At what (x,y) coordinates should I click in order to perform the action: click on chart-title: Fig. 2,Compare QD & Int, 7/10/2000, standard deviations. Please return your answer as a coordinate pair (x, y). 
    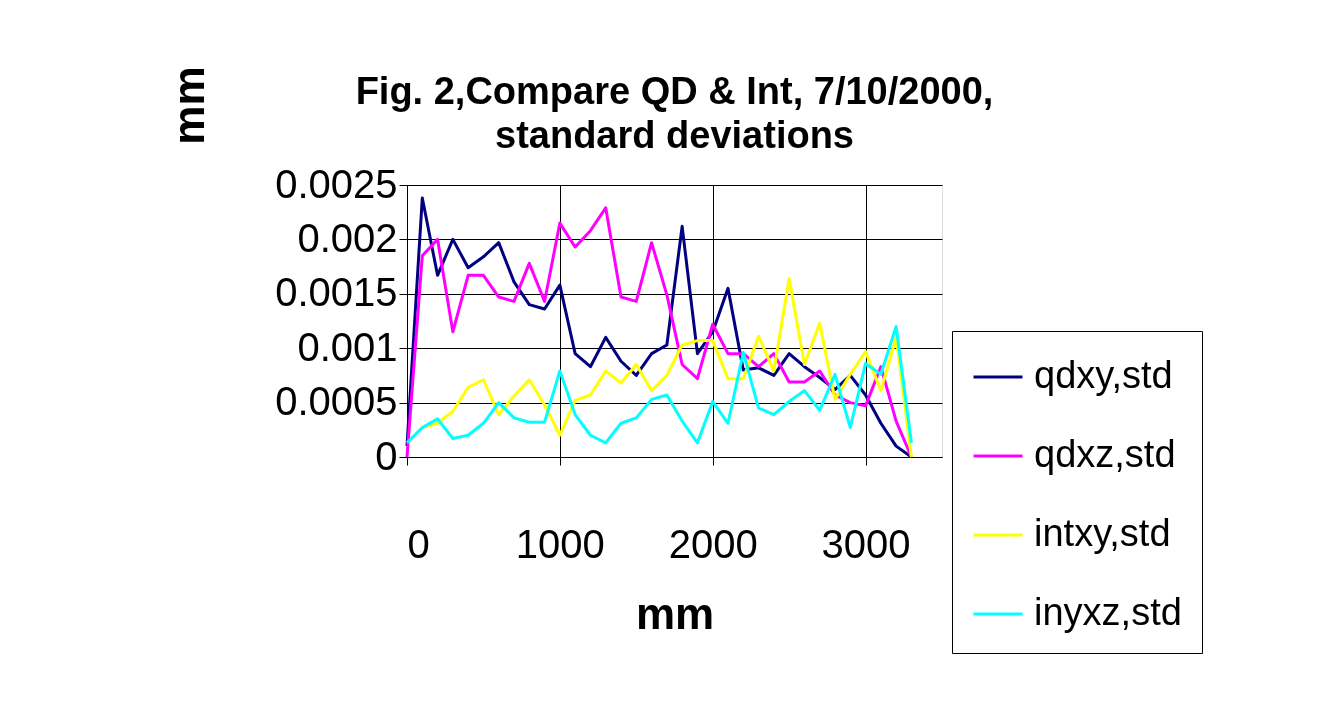
    Looking at the image, I should click on (674, 112).